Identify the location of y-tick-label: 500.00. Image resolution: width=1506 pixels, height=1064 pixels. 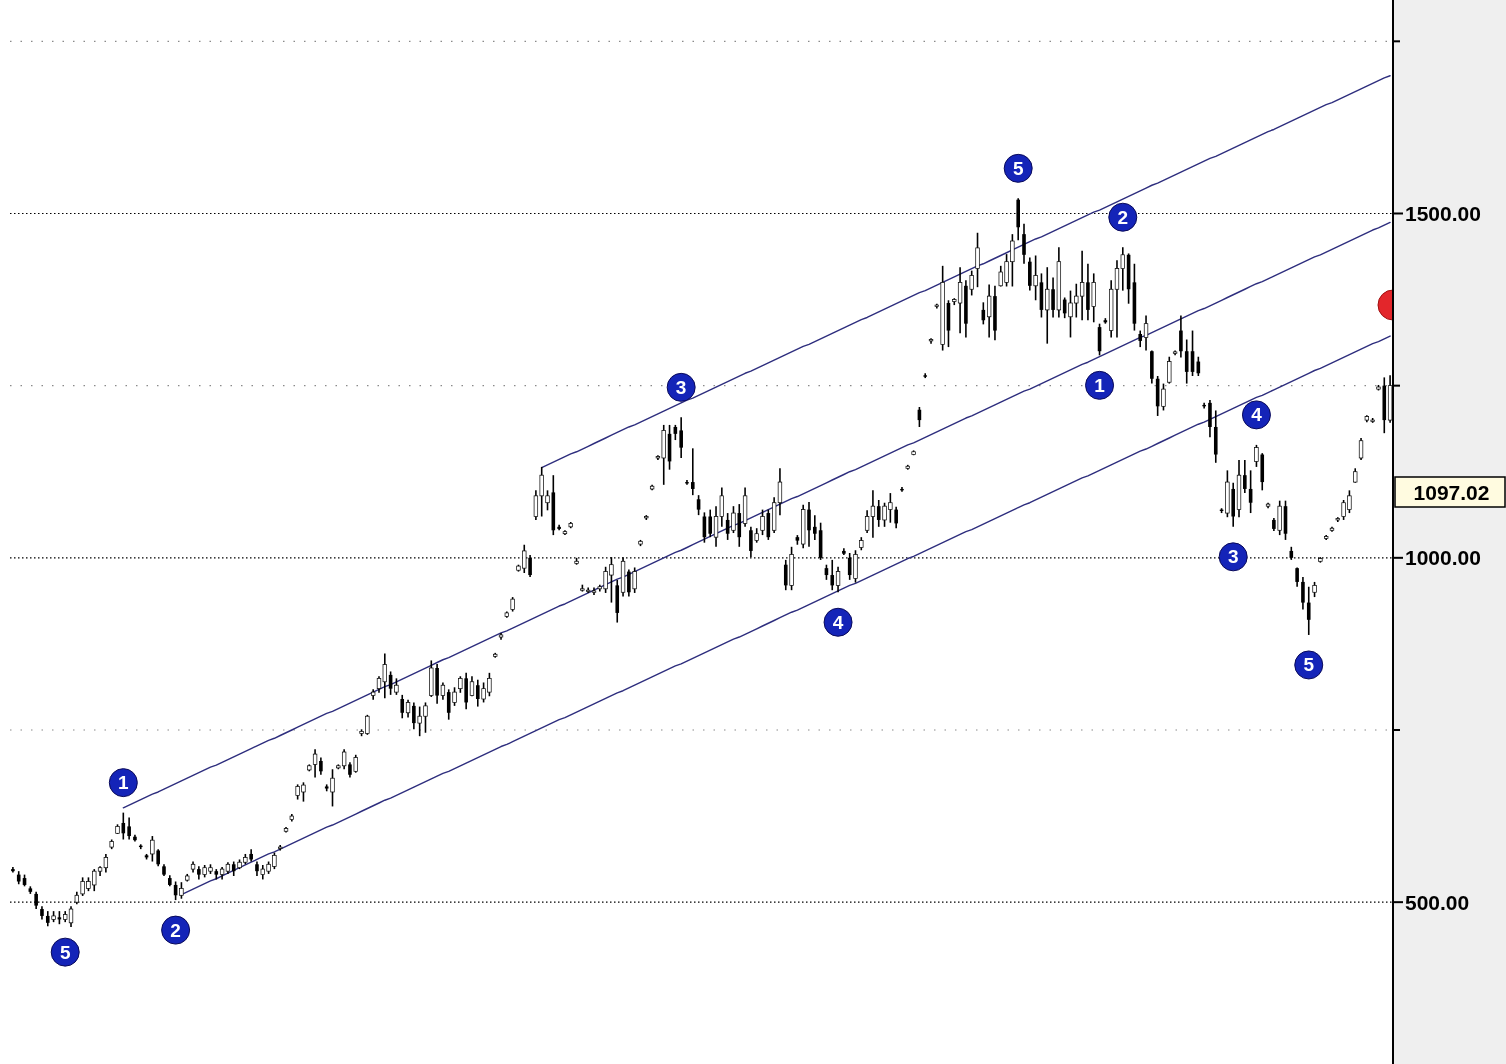
(1437, 902).